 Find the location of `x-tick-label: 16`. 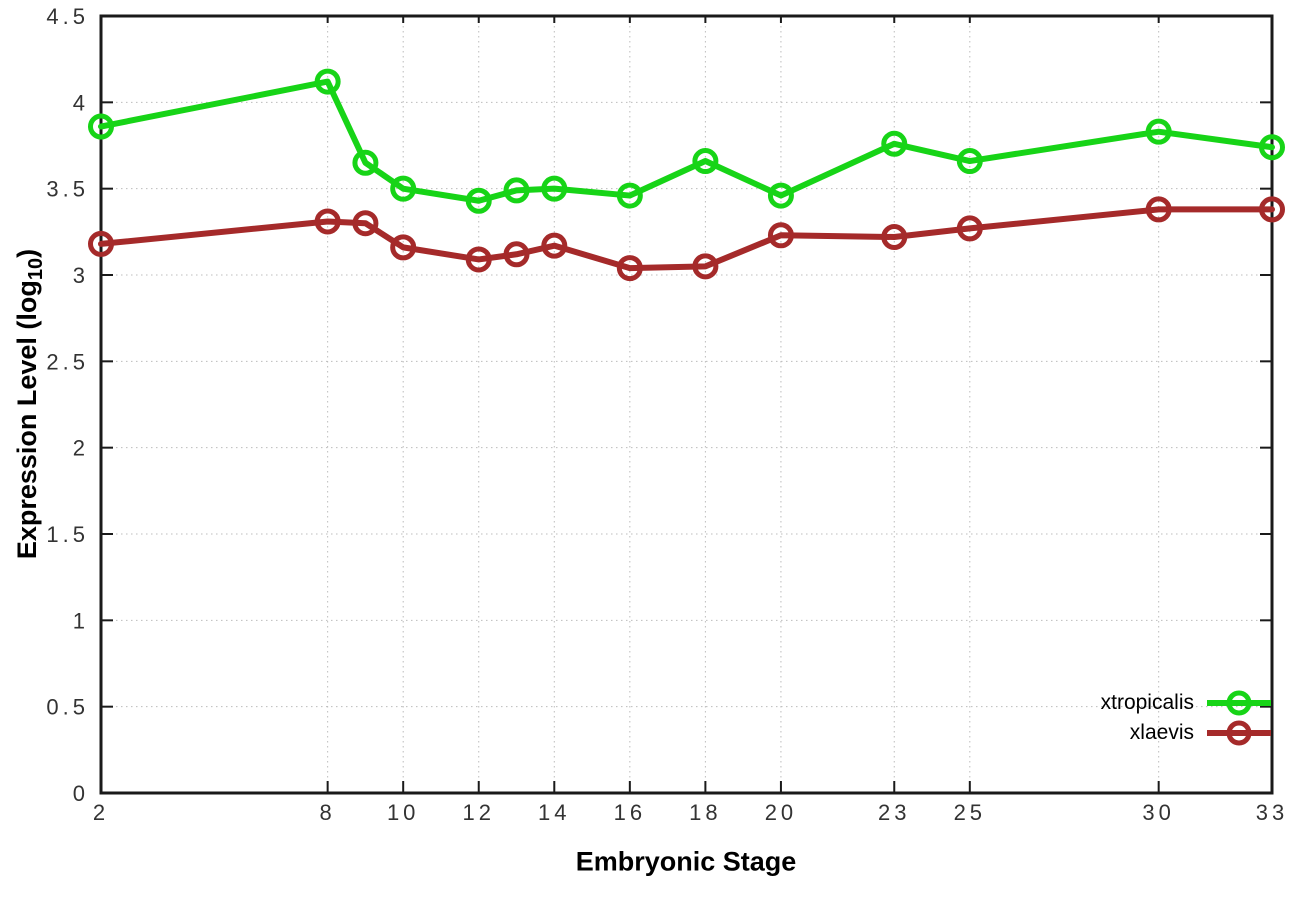

x-tick-label: 16 is located at coordinates (630, 812).